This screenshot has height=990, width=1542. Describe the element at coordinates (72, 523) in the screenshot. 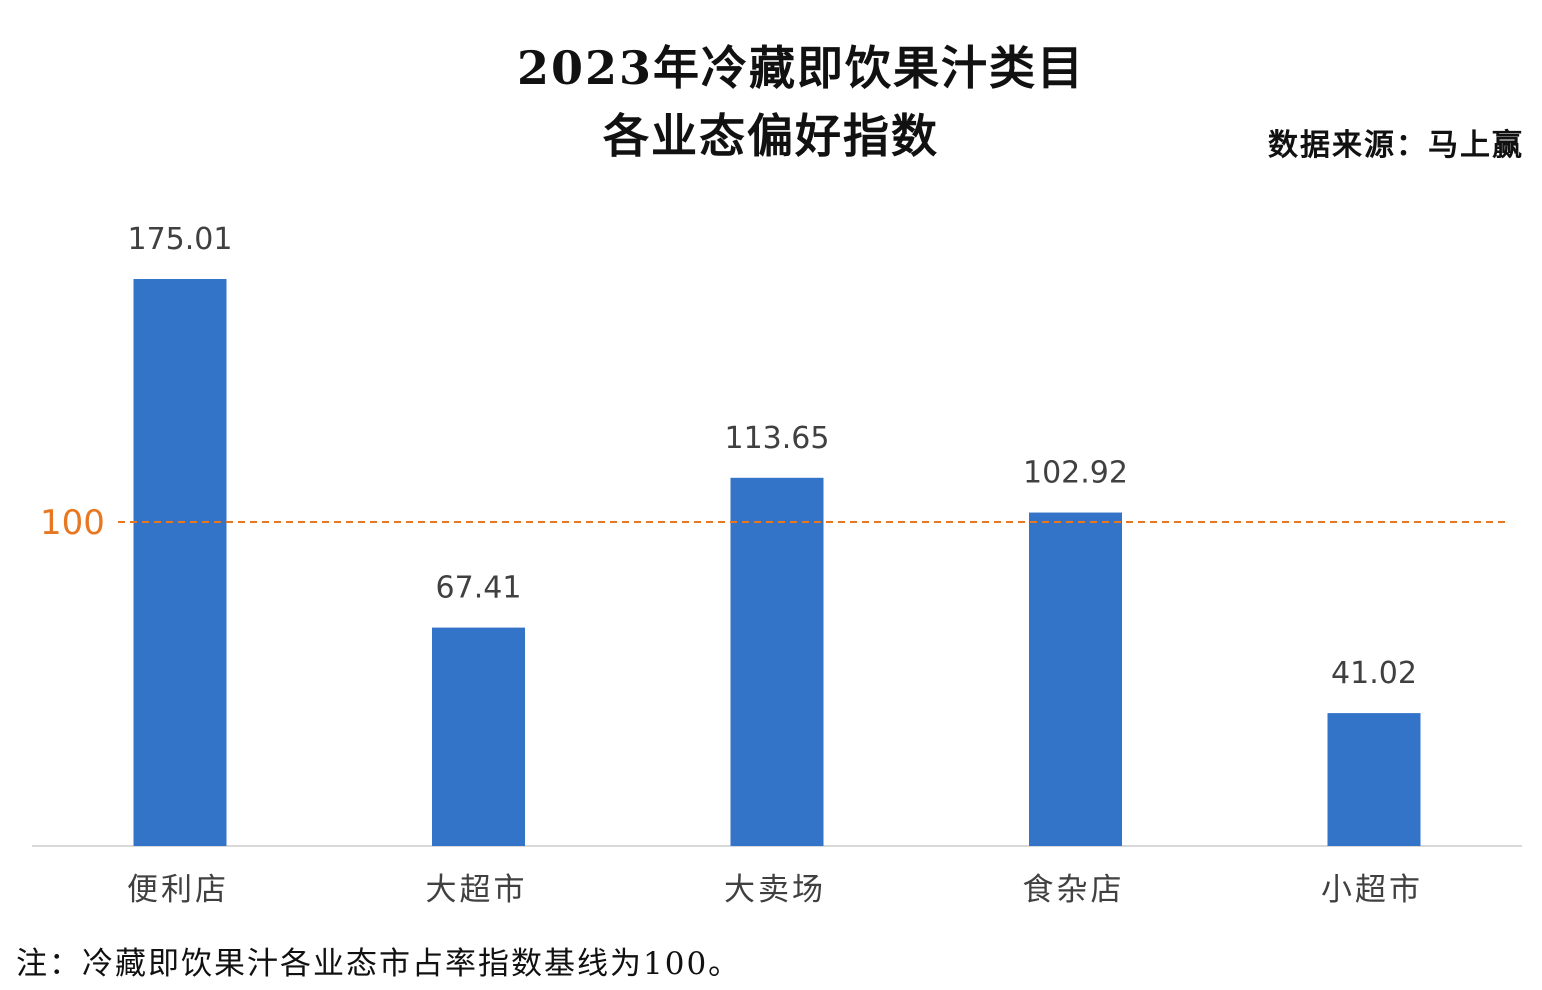

I see `reference-line-label: 100` at that location.